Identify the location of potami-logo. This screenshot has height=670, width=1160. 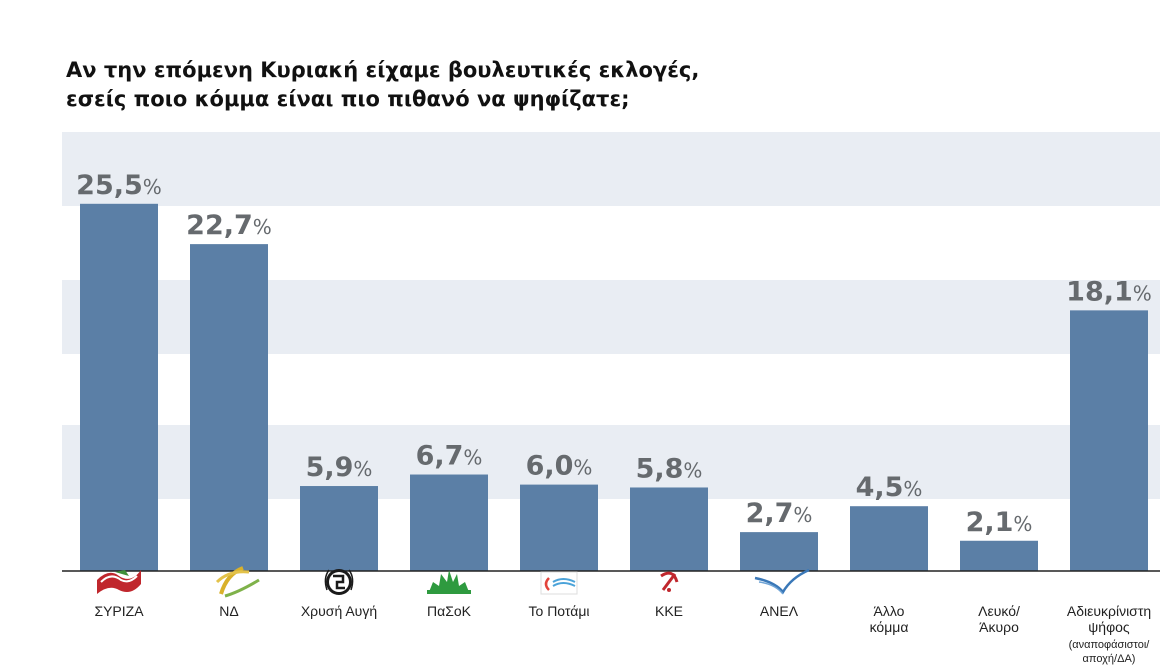
(559, 583).